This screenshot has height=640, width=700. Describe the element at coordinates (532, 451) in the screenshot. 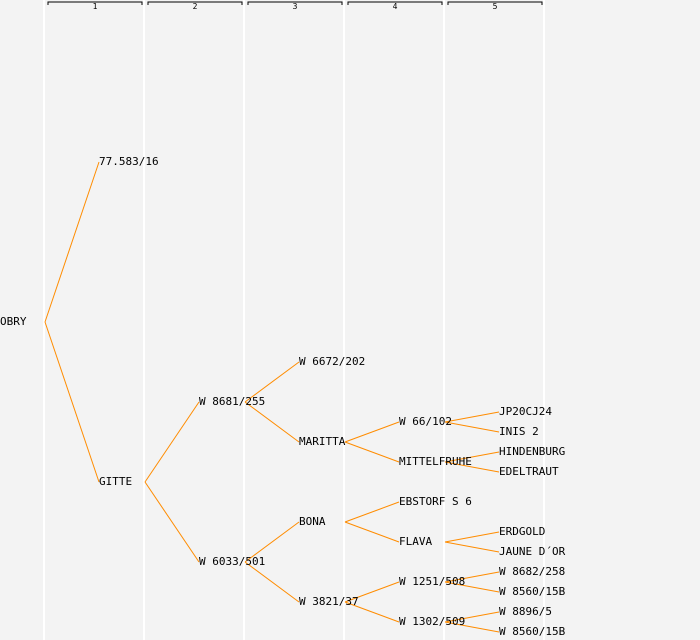

I see `ancestor-name: HINDENBURG` at that location.